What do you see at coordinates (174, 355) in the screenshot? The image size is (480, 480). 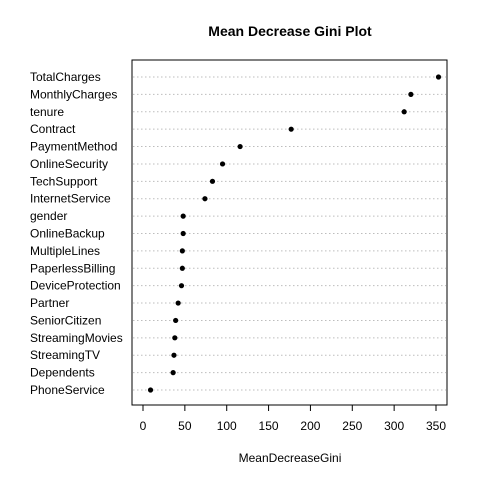 I see `point-streamingtv` at bounding box center [174, 355].